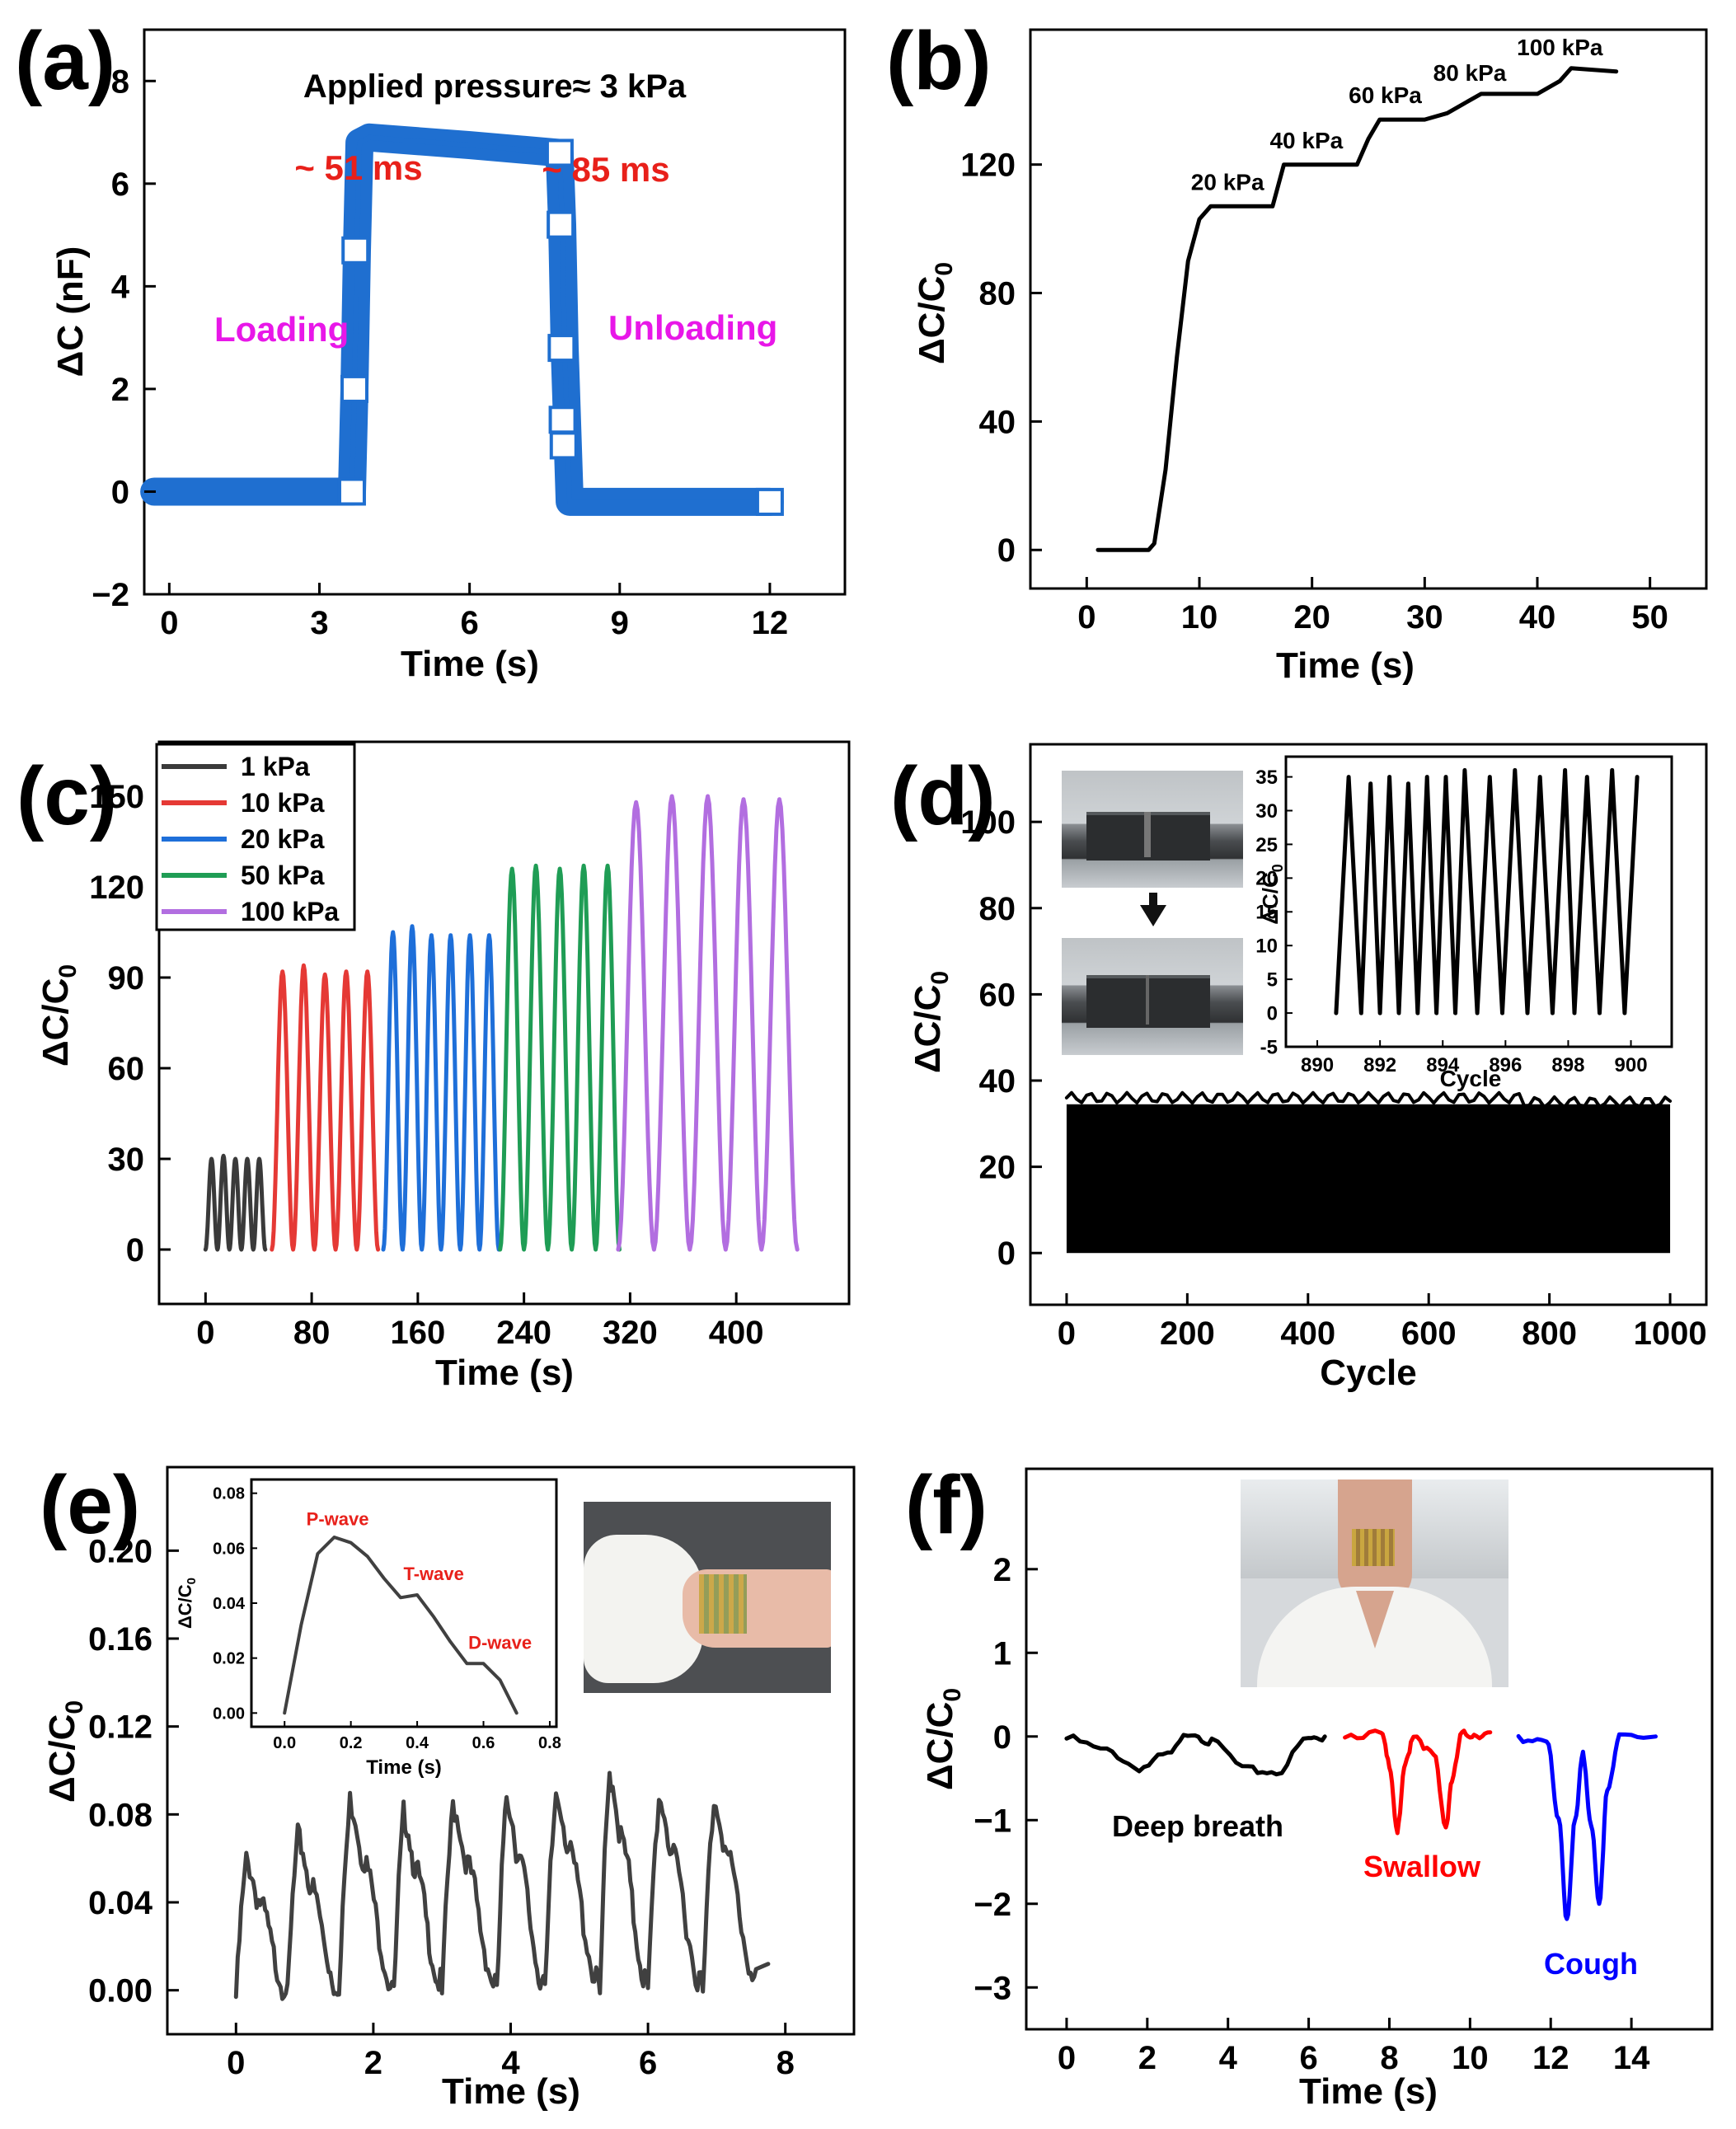 This screenshot has width=1736, height=2129. Describe the element at coordinates (312, 1333) in the screenshot. I see `x-tick-label: 80` at that location.